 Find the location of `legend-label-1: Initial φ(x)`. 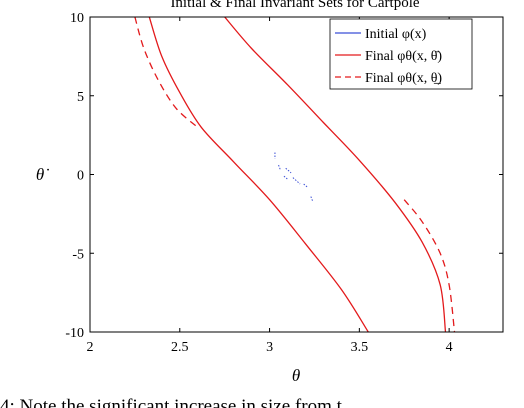

legend-label-1: Initial φ(x) is located at coordinates (396, 34).